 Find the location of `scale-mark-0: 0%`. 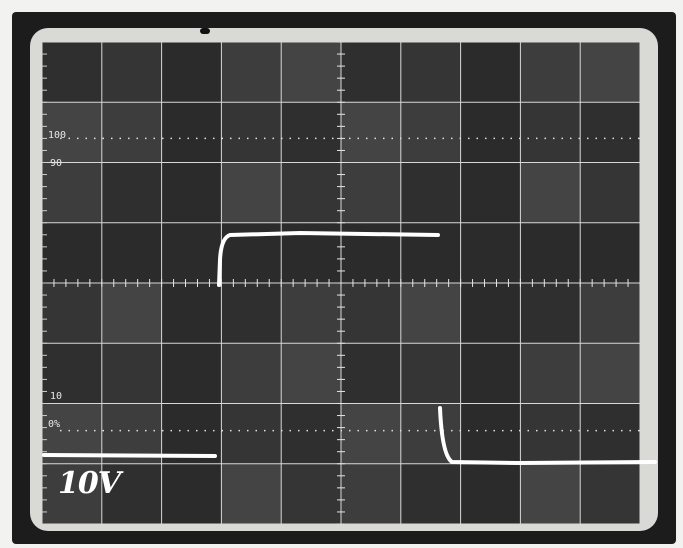

scale-mark-0: 0% is located at coordinates (54, 424).